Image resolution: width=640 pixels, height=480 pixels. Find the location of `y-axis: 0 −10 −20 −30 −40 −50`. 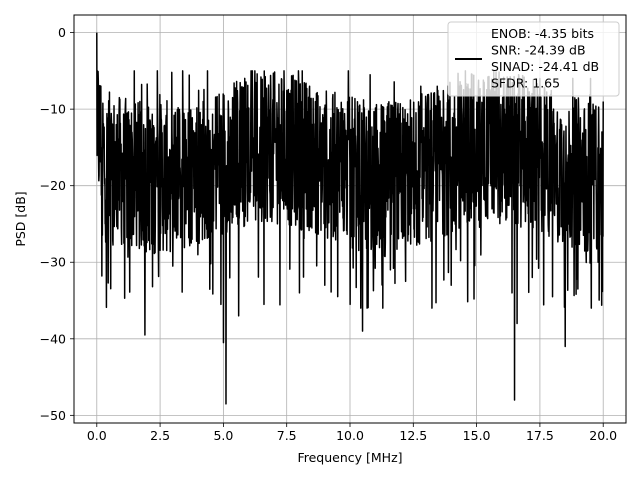

y-axis: 0 −10 −20 −30 −40 −50 is located at coordinates (57, 224).